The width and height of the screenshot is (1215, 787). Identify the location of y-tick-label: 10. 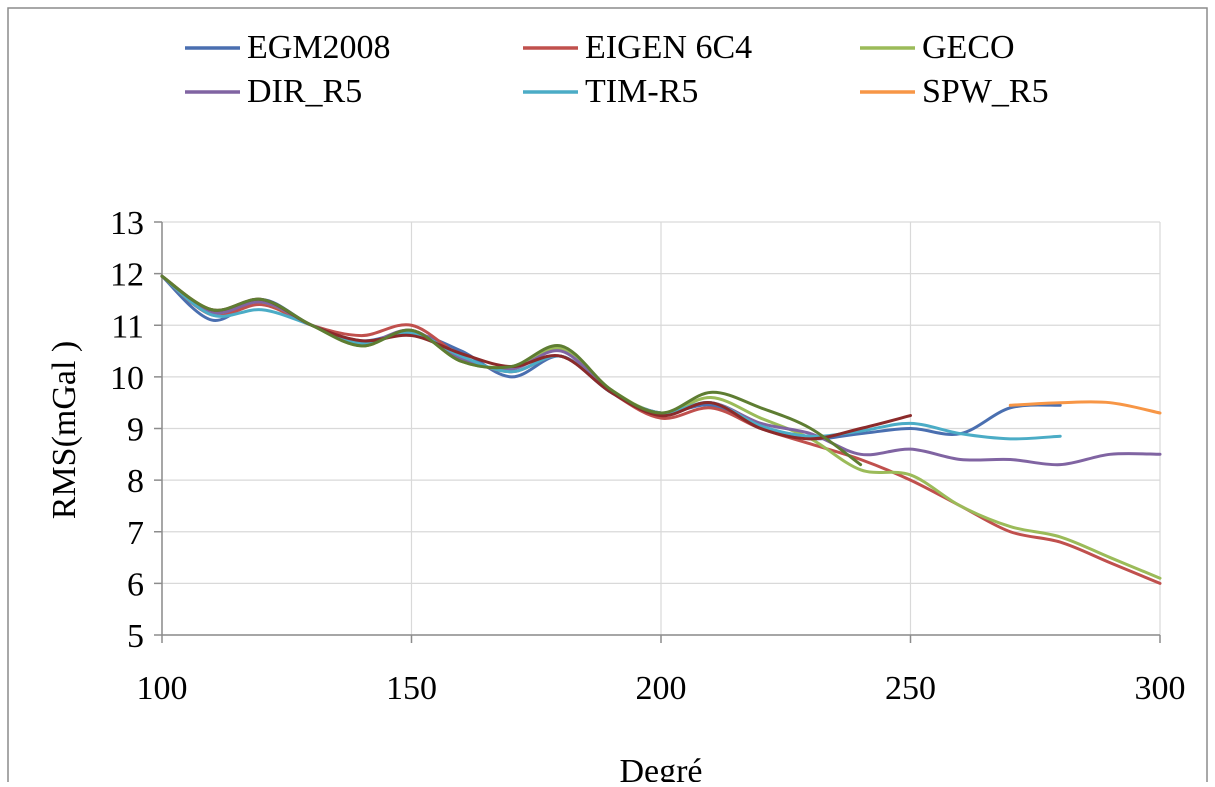
(127, 378).